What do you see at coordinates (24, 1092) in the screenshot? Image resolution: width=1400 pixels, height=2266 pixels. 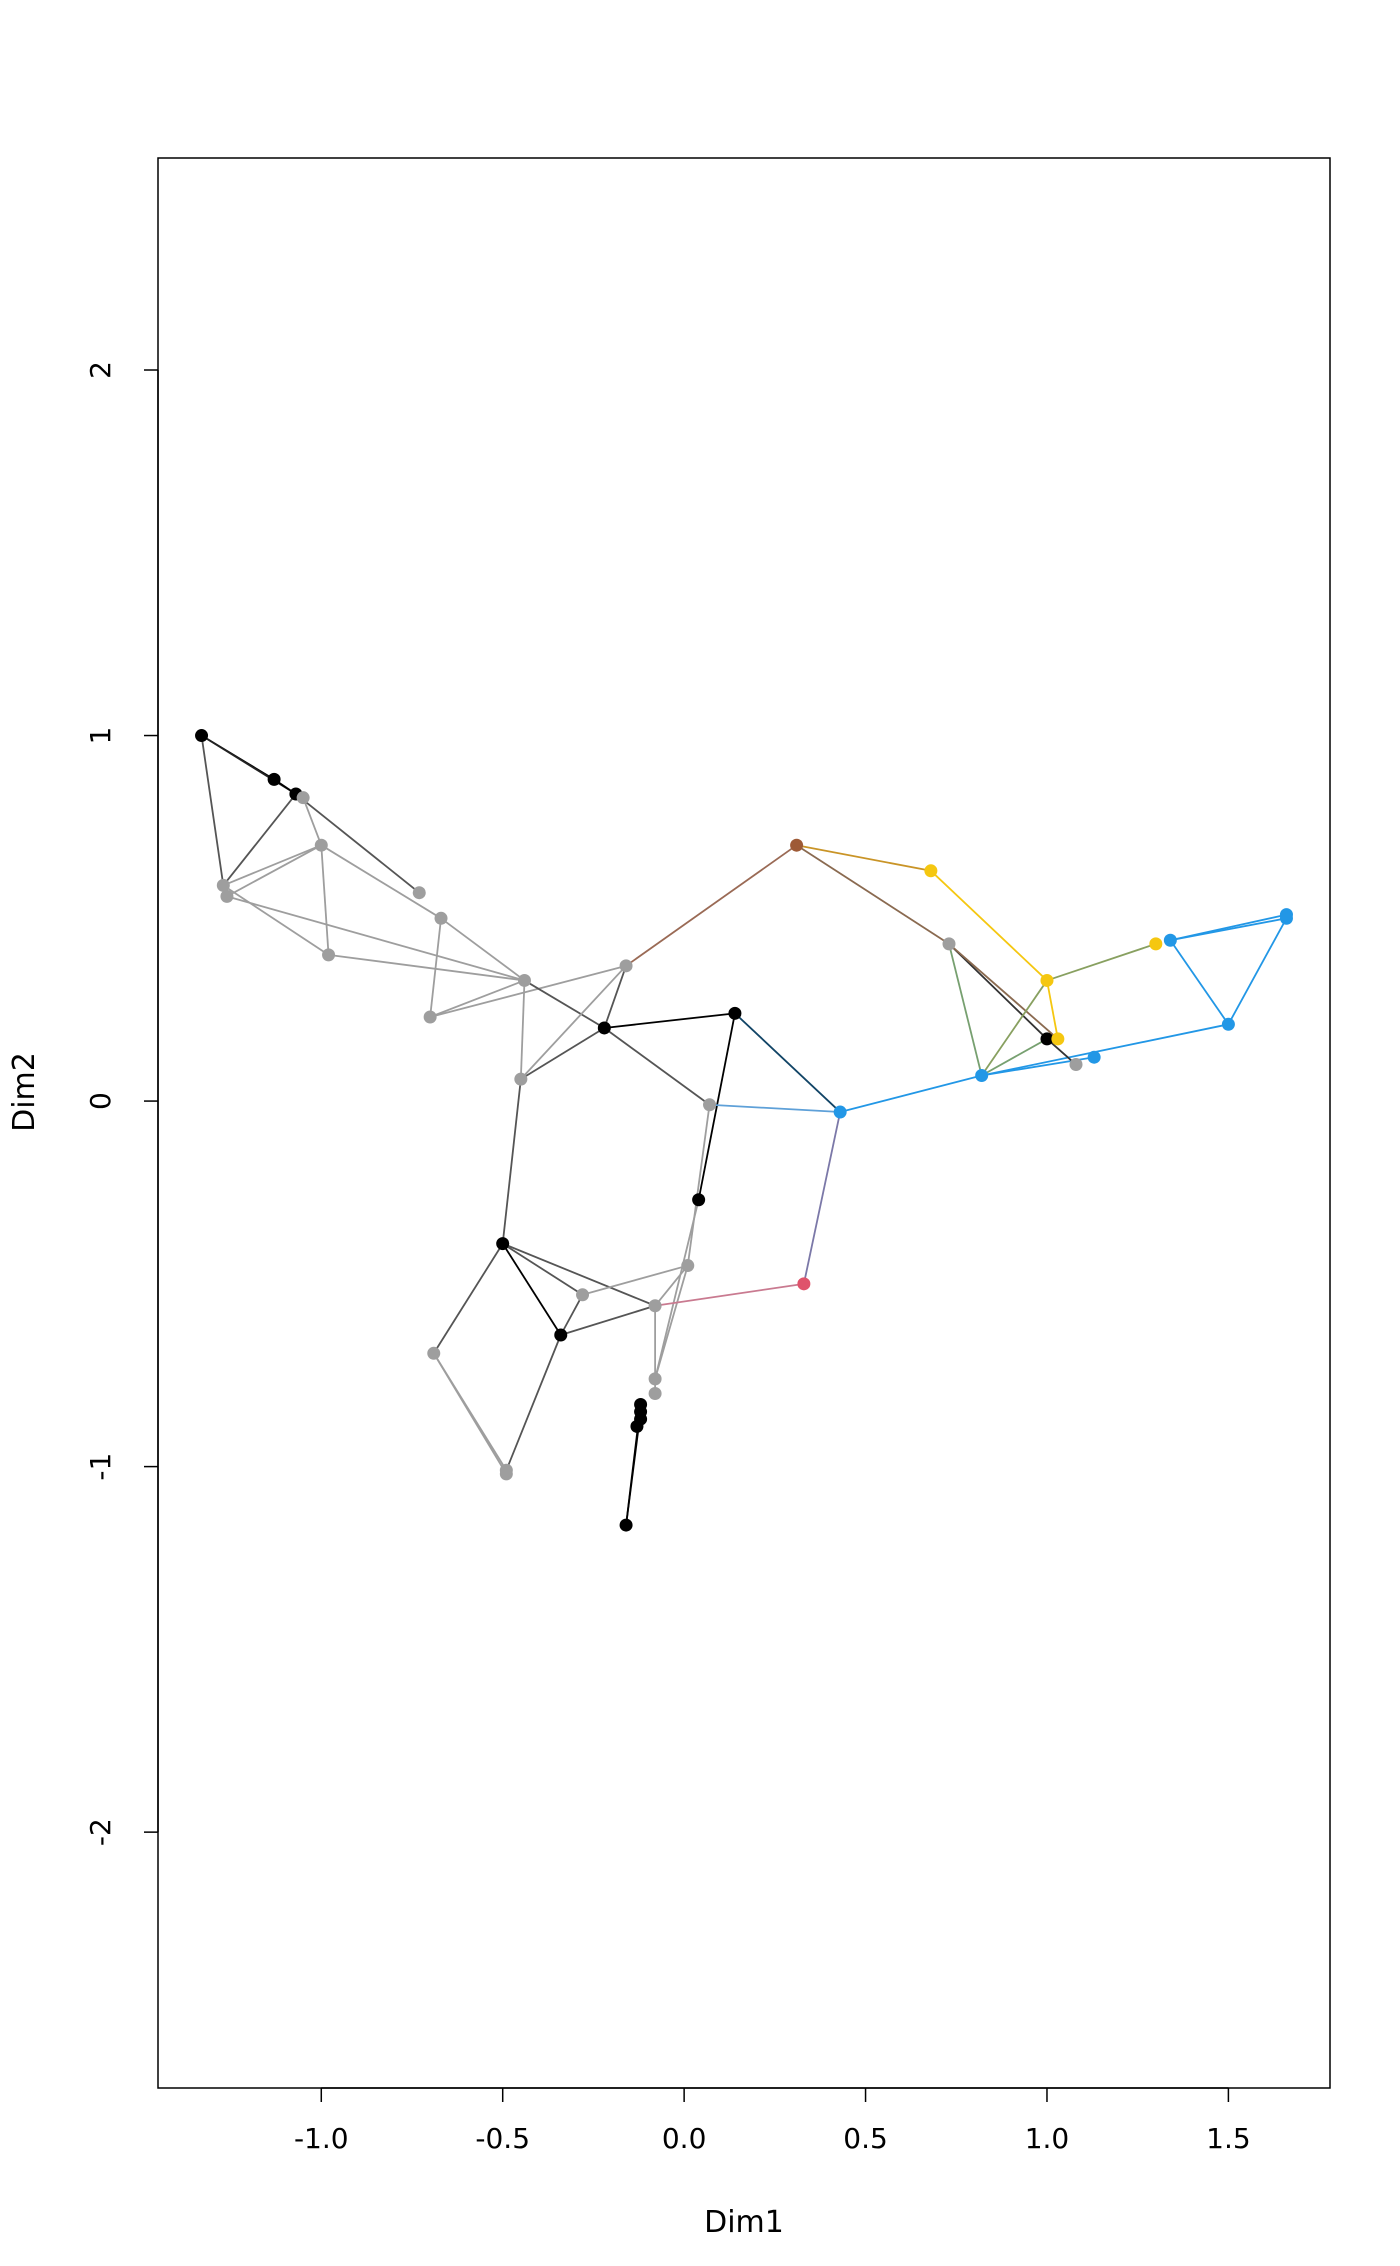 I see `y-axis-label: Dim2` at bounding box center [24, 1092].